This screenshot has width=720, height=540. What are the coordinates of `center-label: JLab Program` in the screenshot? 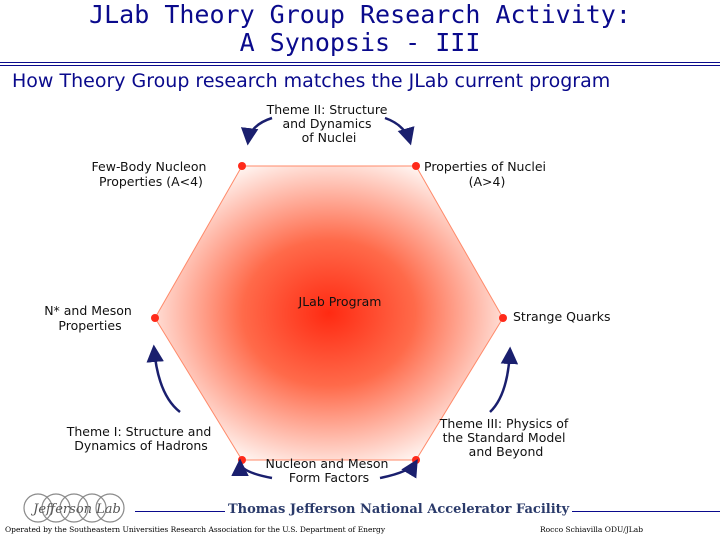 It's located at (340, 301).